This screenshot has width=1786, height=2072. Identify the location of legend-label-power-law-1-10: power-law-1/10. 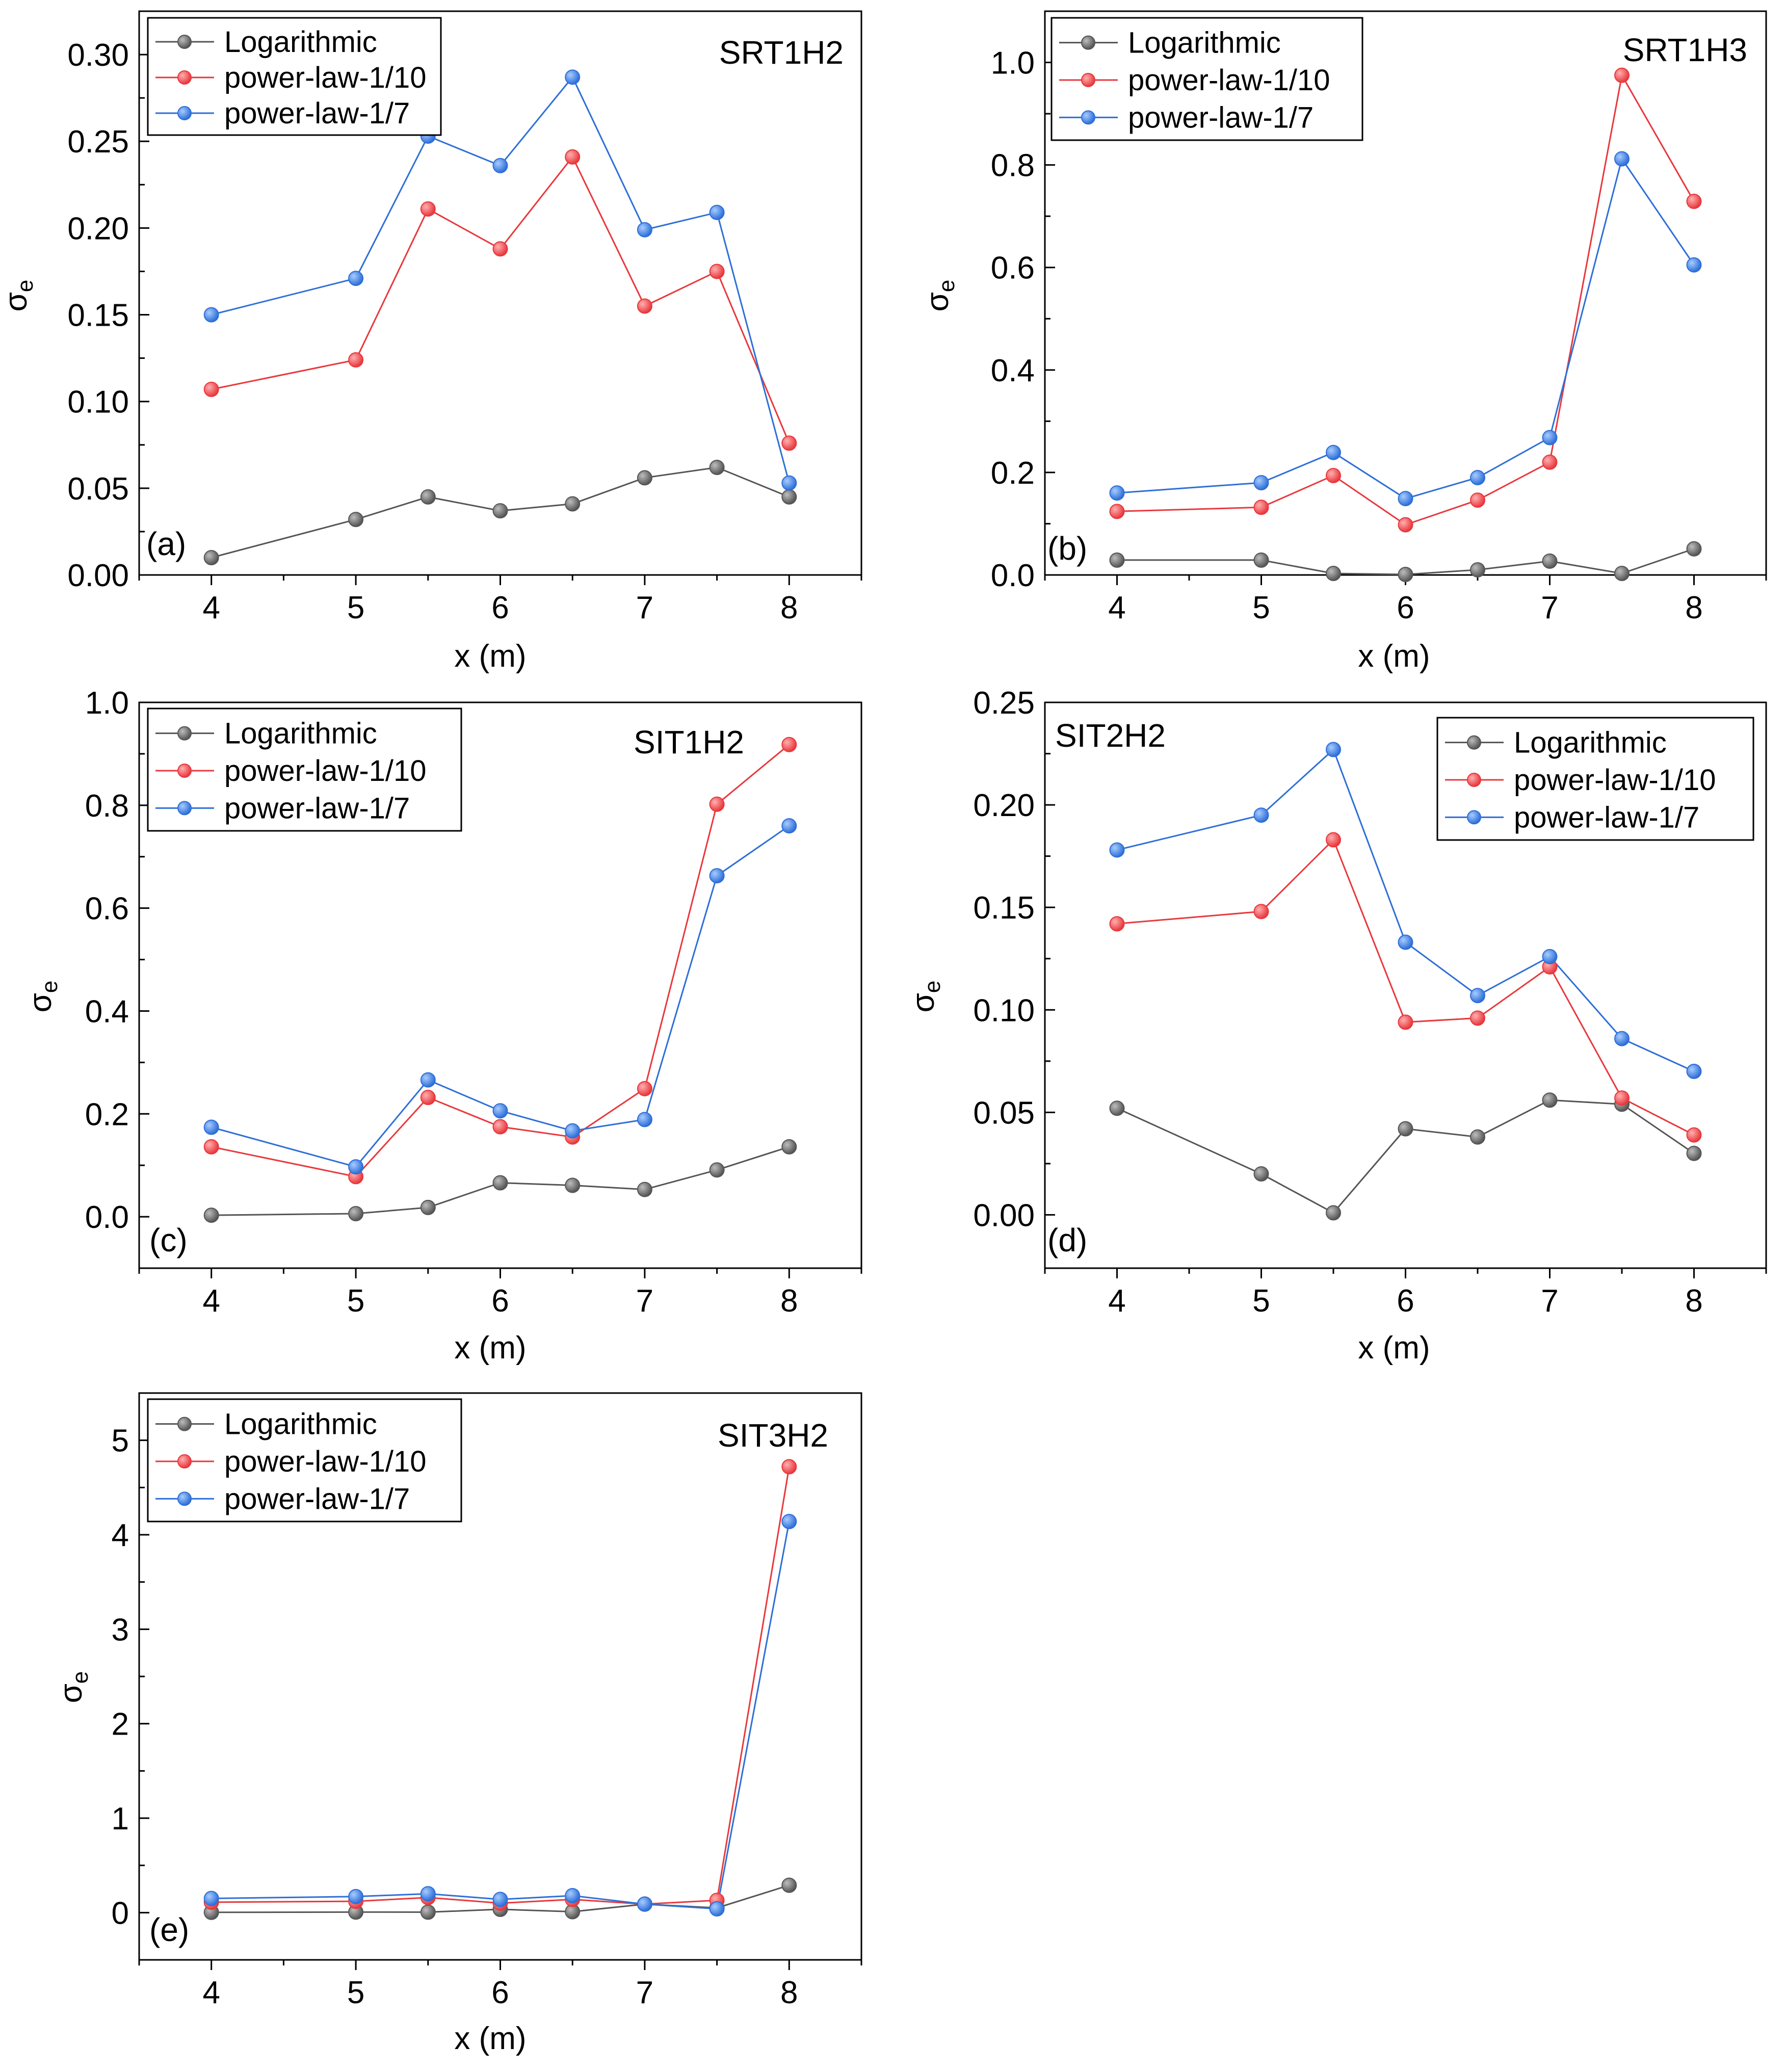
(325, 77).